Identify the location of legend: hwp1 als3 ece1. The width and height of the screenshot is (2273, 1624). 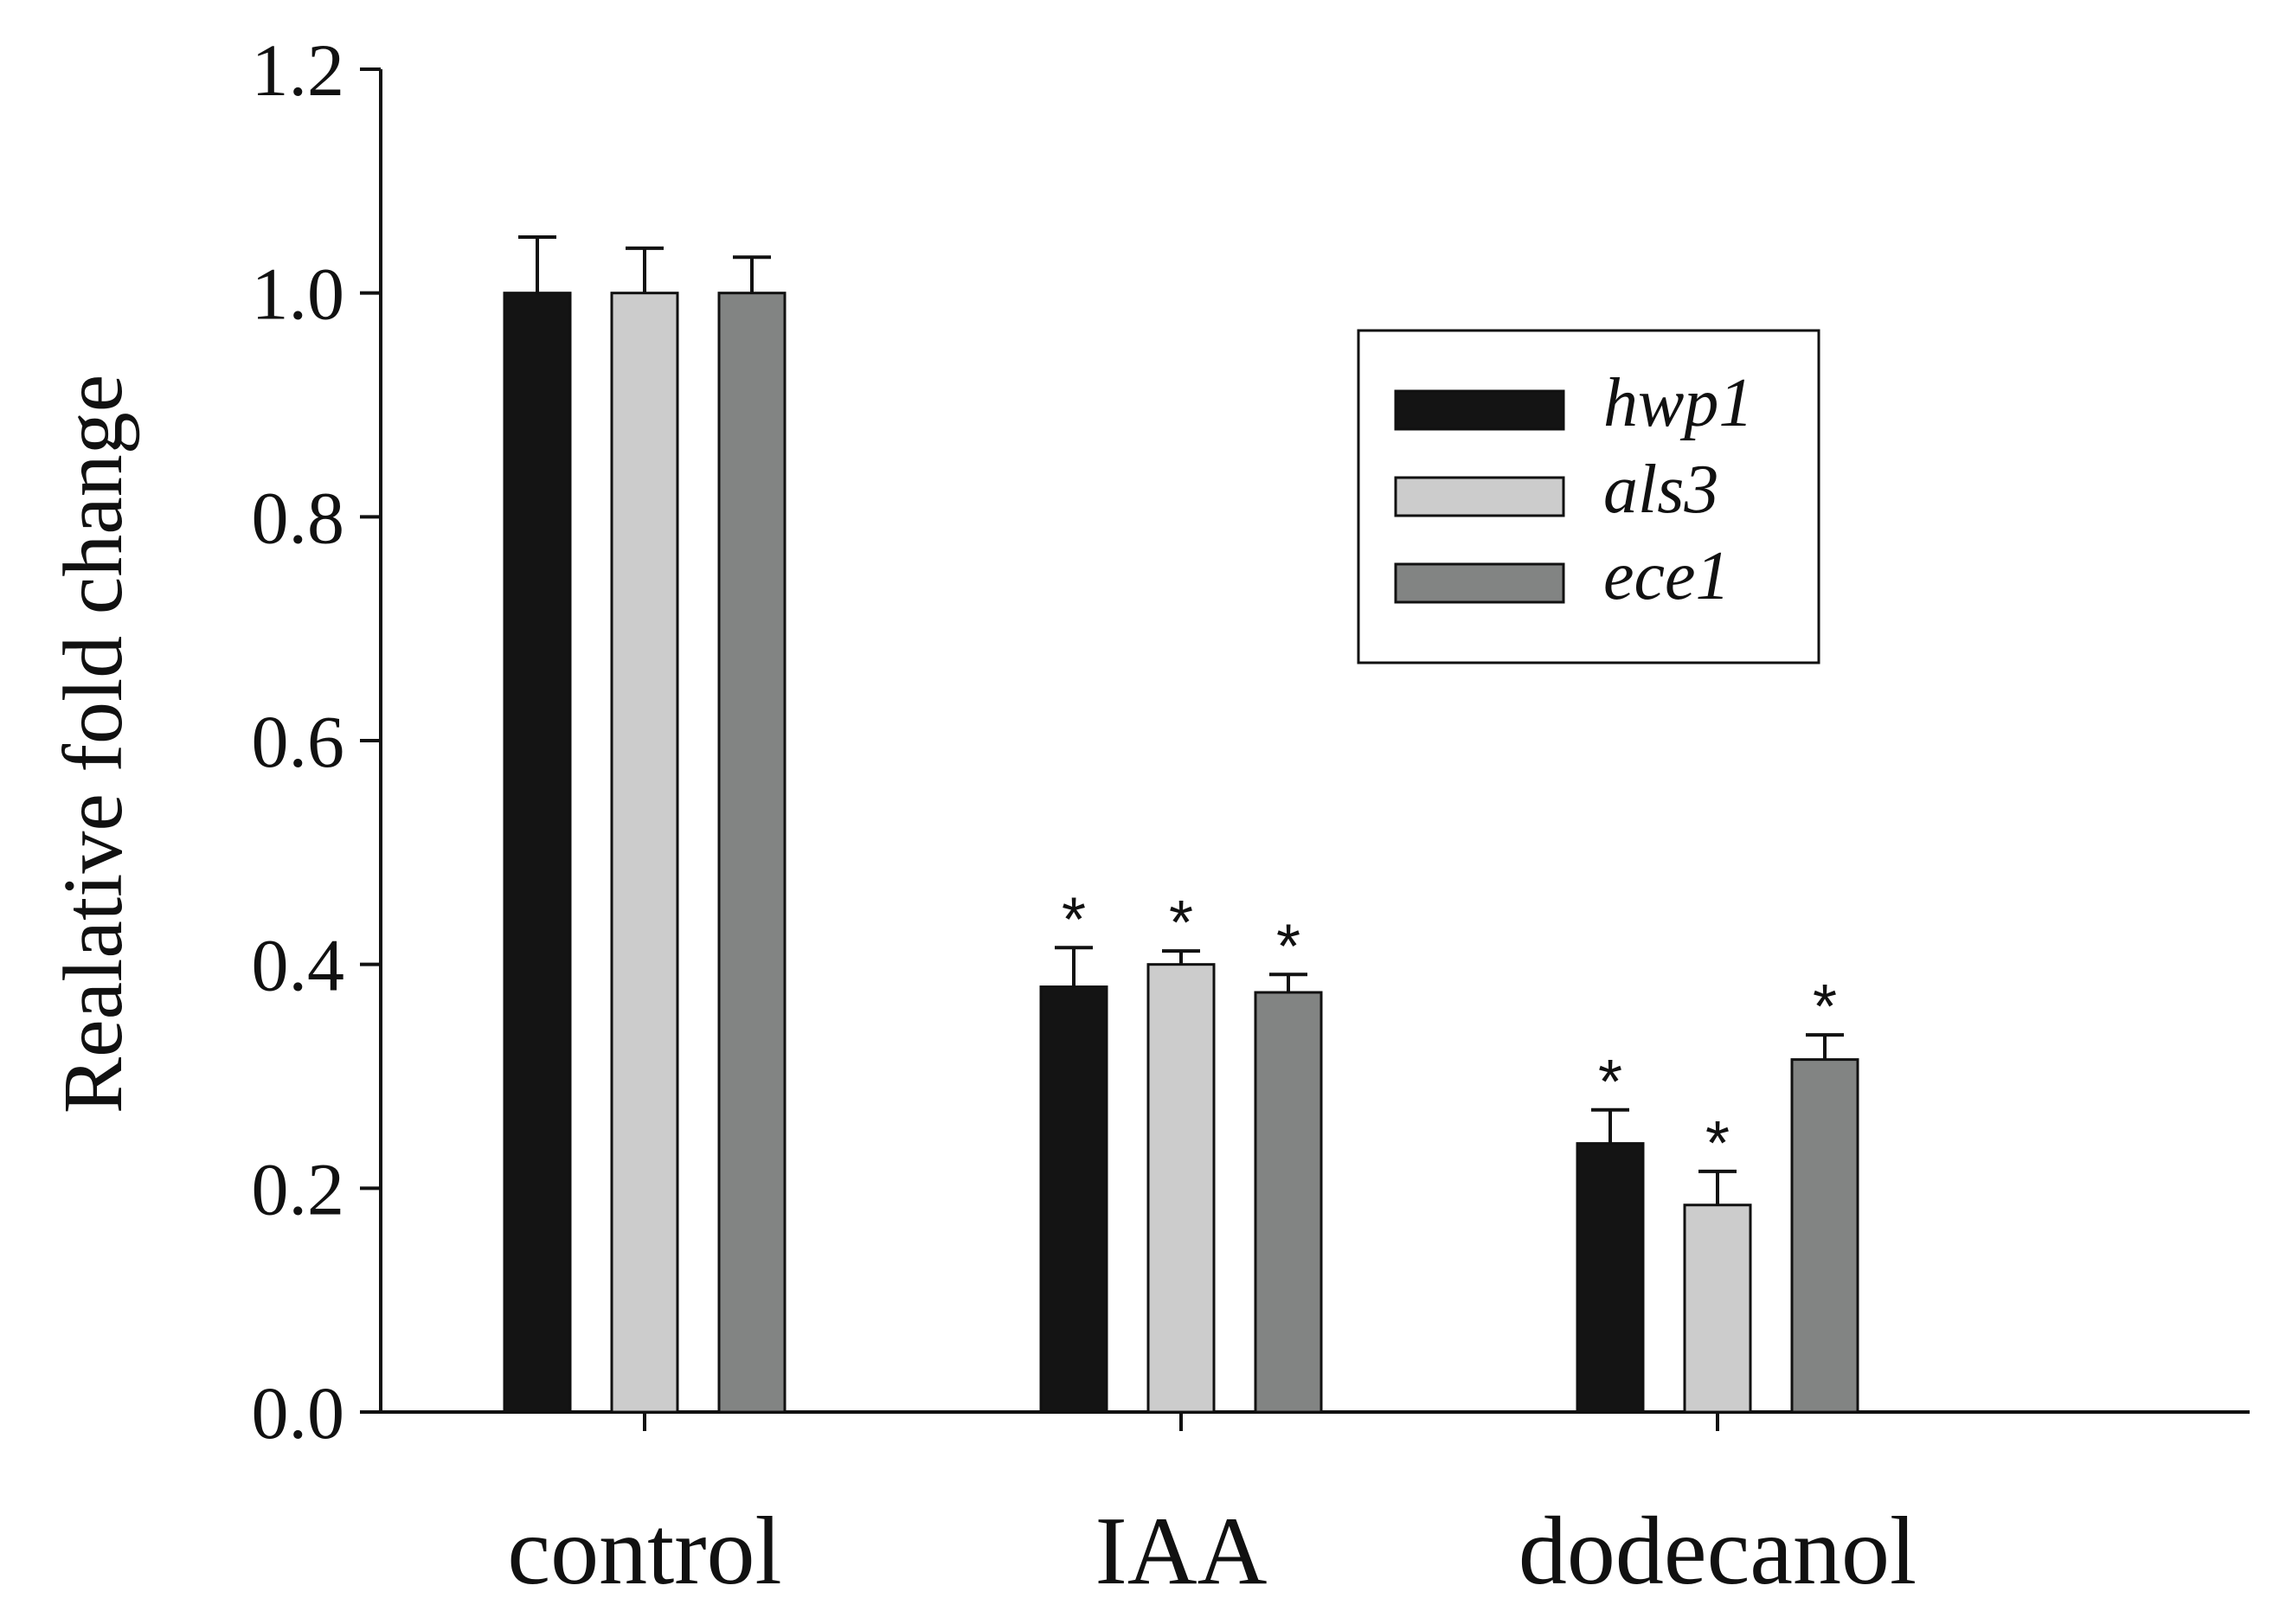
(1588, 496).